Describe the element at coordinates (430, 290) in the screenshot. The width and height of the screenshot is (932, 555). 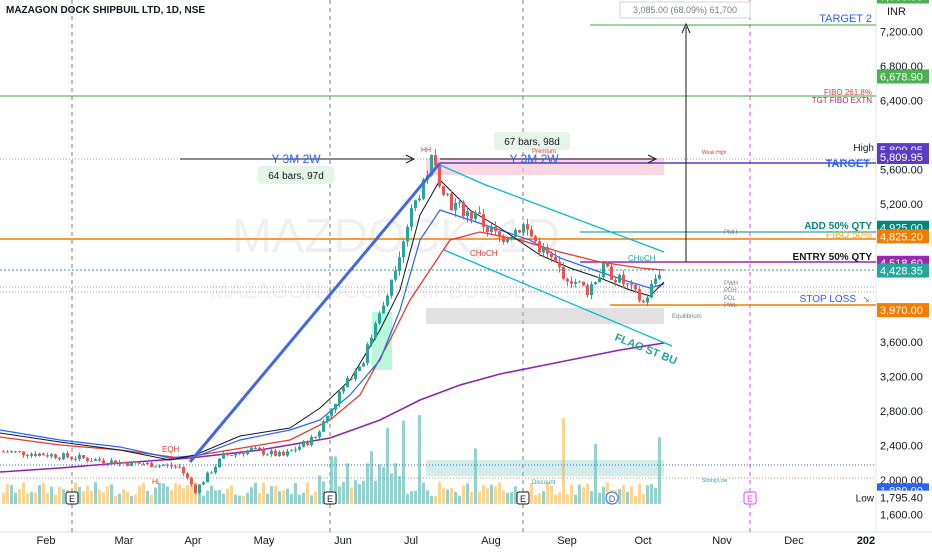
I see `watermark-name: MAZAGON DOCK SHIPBUILDERS LIMITED` at that location.